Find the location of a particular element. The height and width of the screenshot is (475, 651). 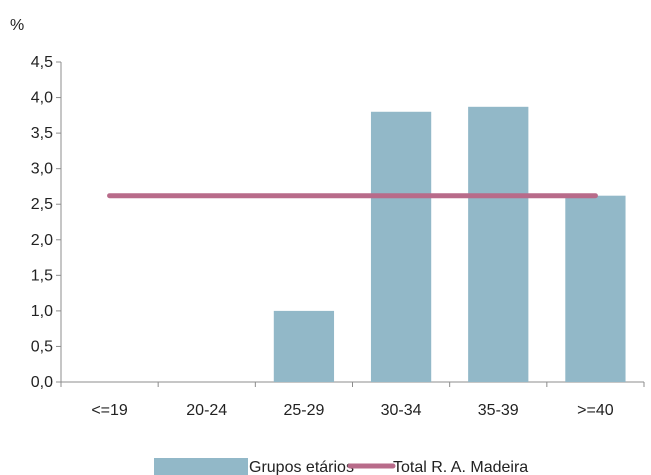

legend: Grupos etários Total R. A. Madeira is located at coordinates (341, 466).